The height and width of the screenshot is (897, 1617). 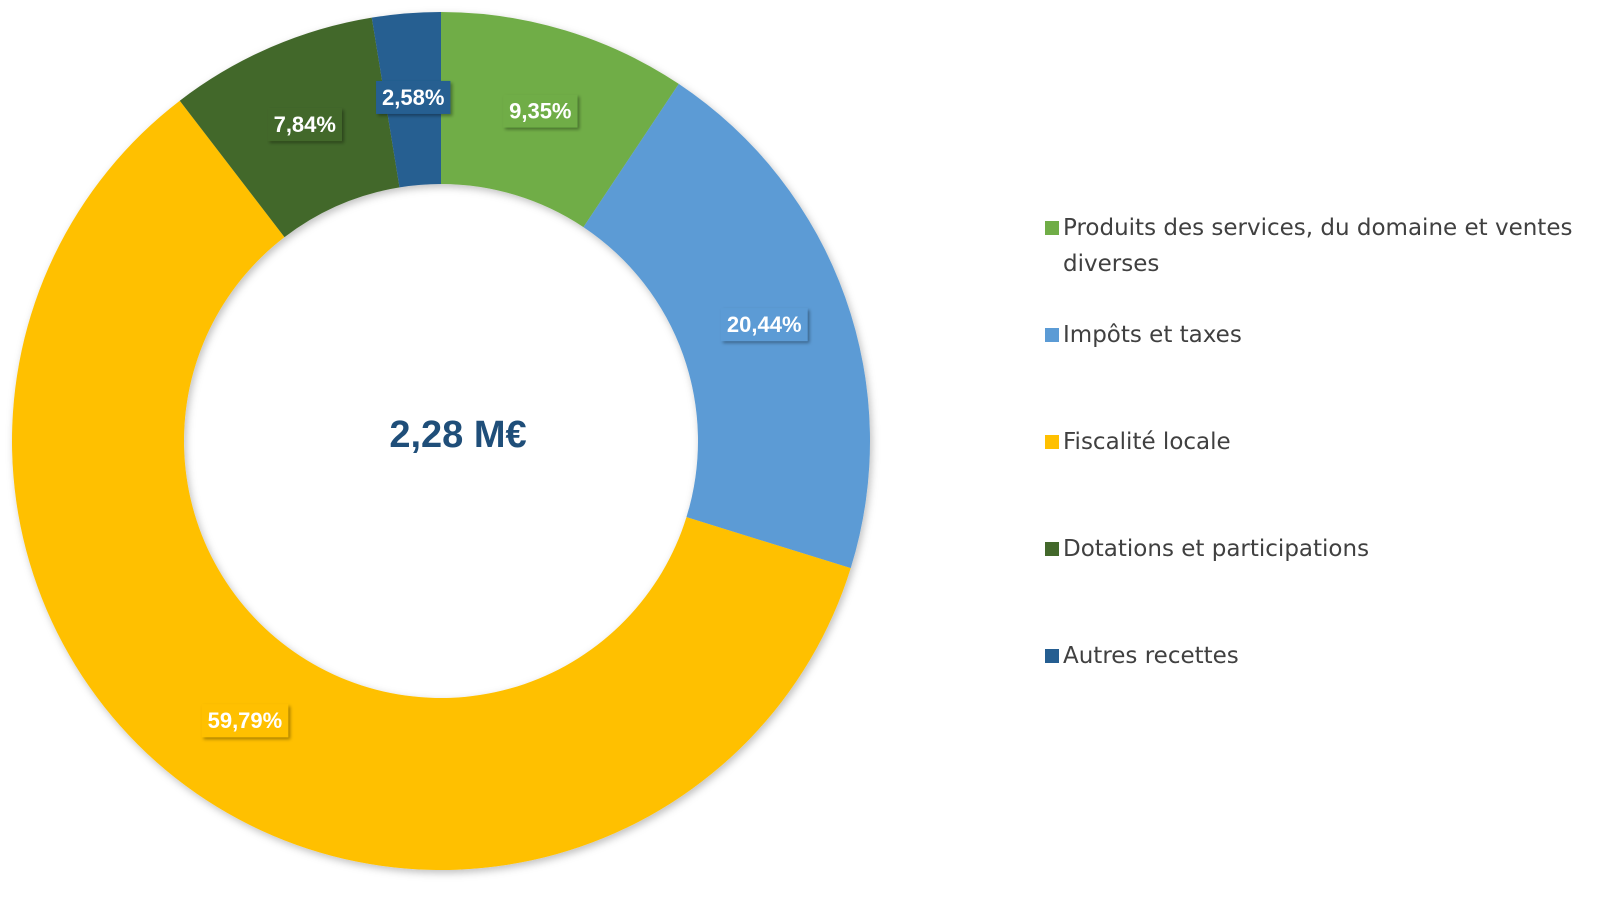 What do you see at coordinates (1314, 477) in the screenshot?
I see `legend-item: Fiscalité locale` at bounding box center [1314, 477].